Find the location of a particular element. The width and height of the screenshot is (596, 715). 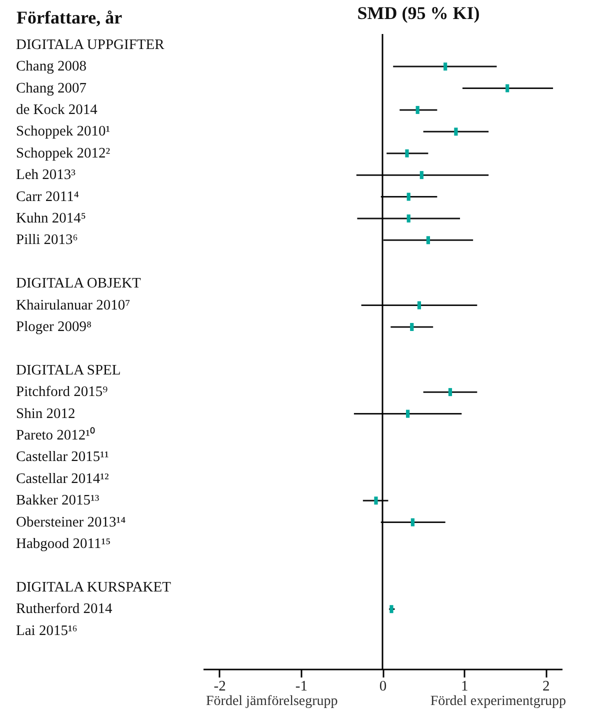

text: Fördel jämförelsegrupp is located at coordinates (272, 702).